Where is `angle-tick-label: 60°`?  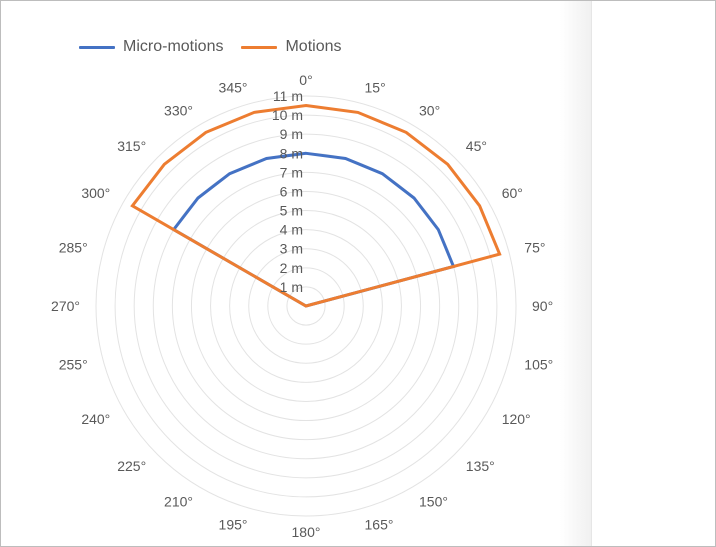
angle-tick-label: 60° is located at coordinates (512, 193).